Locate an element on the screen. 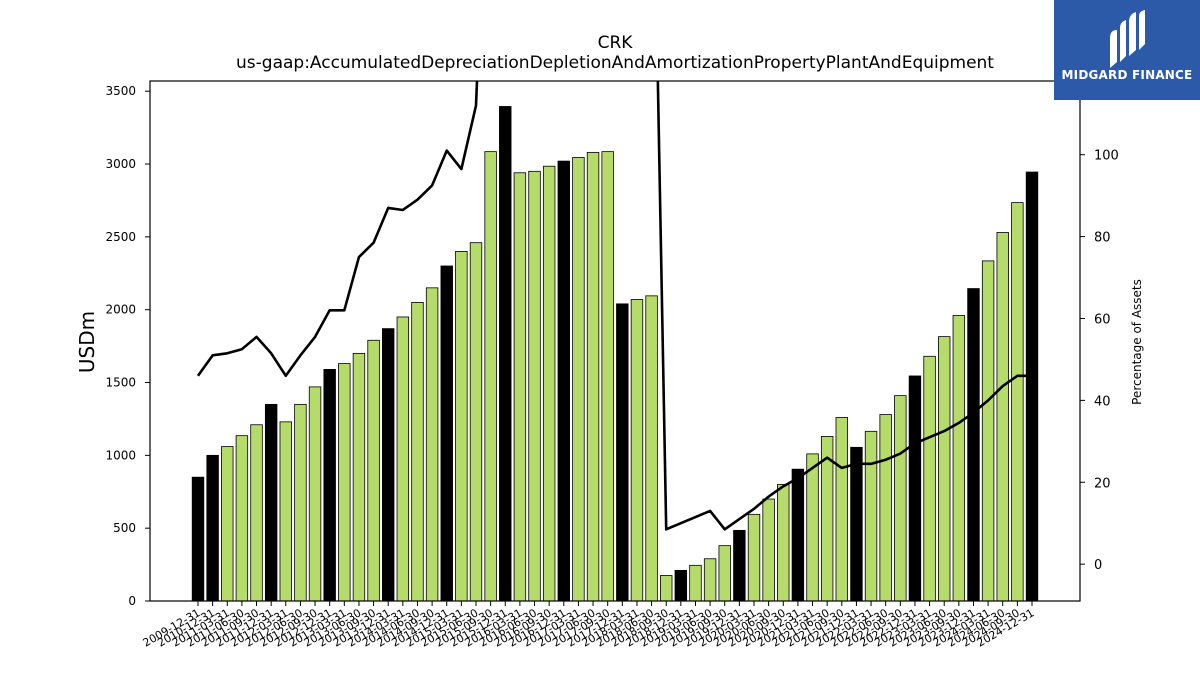 Image resolution: width=1200 pixels, height=675 pixels. y2-tick-label: 80 is located at coordinates (1102, 238).